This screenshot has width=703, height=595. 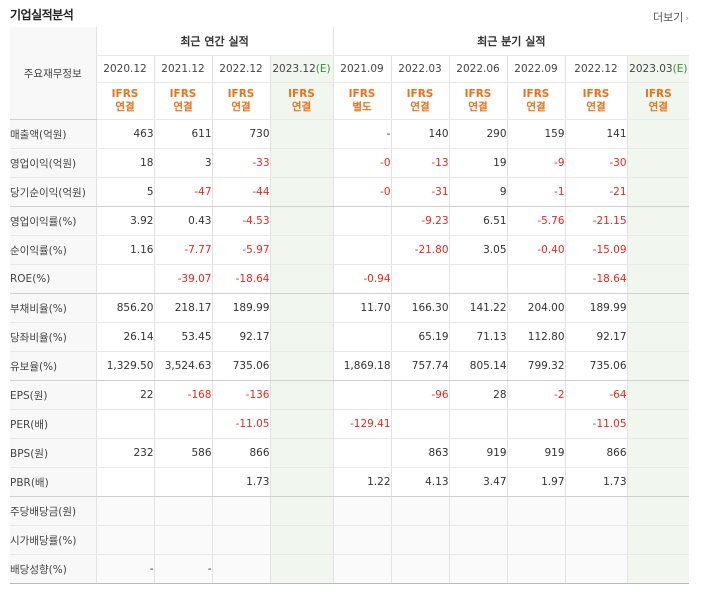 I want to click on row-label: 순이익률(%), so click(x=53, y=250).